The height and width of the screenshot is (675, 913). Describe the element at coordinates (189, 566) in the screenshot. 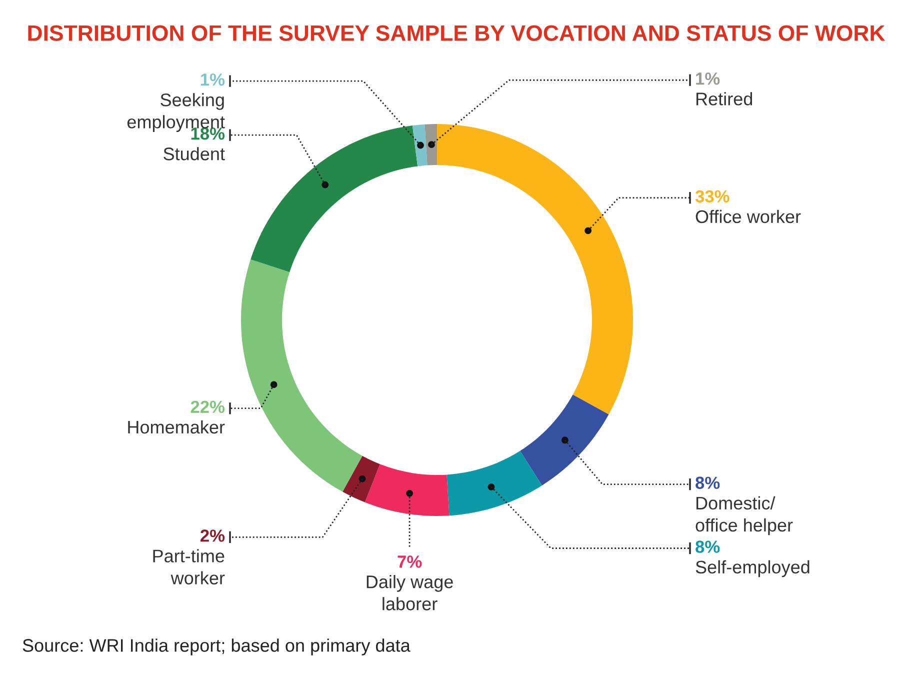

I see `slice-label: Part-time worker` at that location.